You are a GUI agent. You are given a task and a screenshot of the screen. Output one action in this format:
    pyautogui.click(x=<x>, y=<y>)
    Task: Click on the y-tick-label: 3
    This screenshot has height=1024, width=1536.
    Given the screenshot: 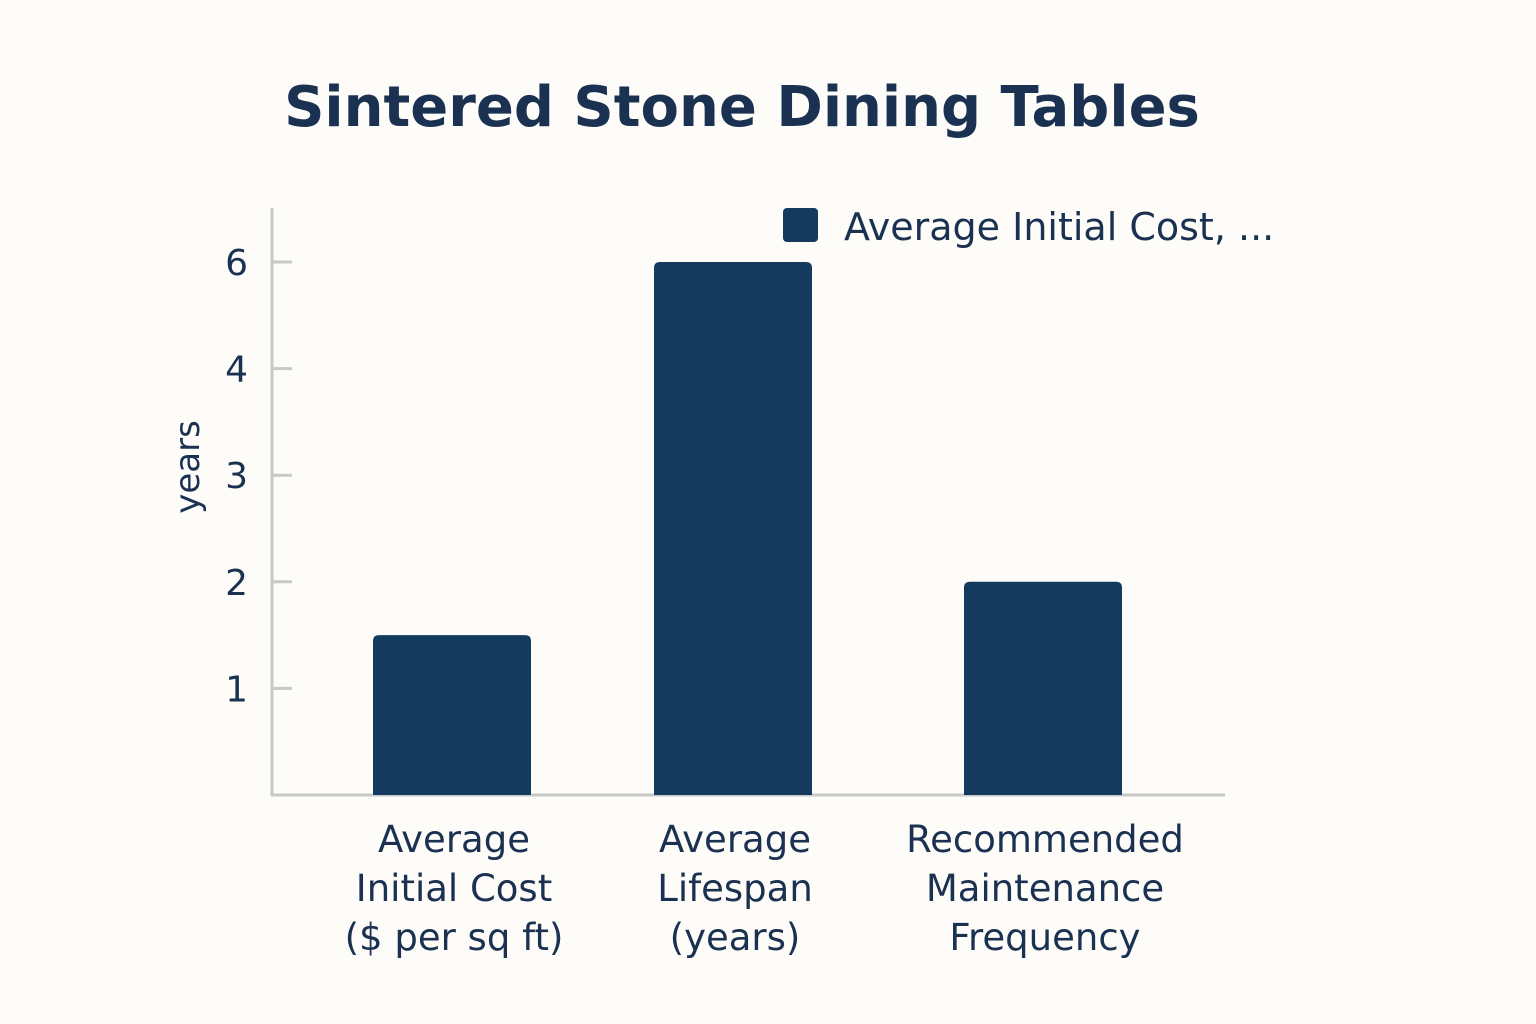 What is the action you would take?
    pyautogui.click(x=236, y=476)
    